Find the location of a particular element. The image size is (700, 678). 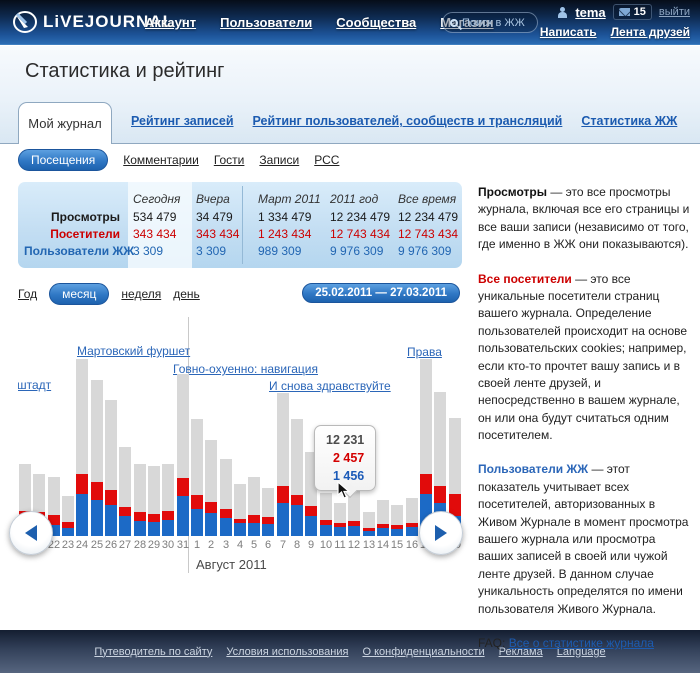

table-cell: 343 434 is located at coordinates (218, 234).